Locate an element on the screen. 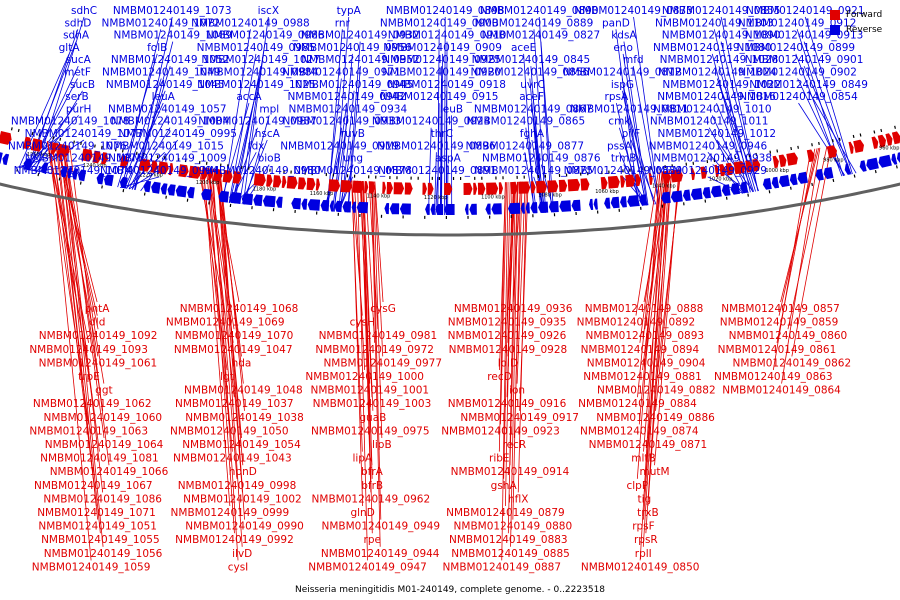 This screenshot has width=900, height=600. forward-gene-label: NMBM01240149_1093 is located at coordinates (88, 350).